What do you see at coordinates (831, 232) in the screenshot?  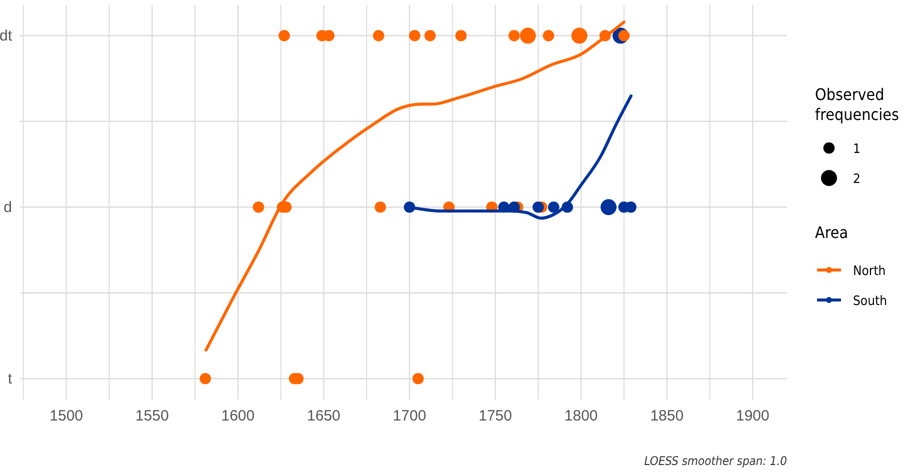 I see `legend-title: Area` at bounding box center [831, 232].